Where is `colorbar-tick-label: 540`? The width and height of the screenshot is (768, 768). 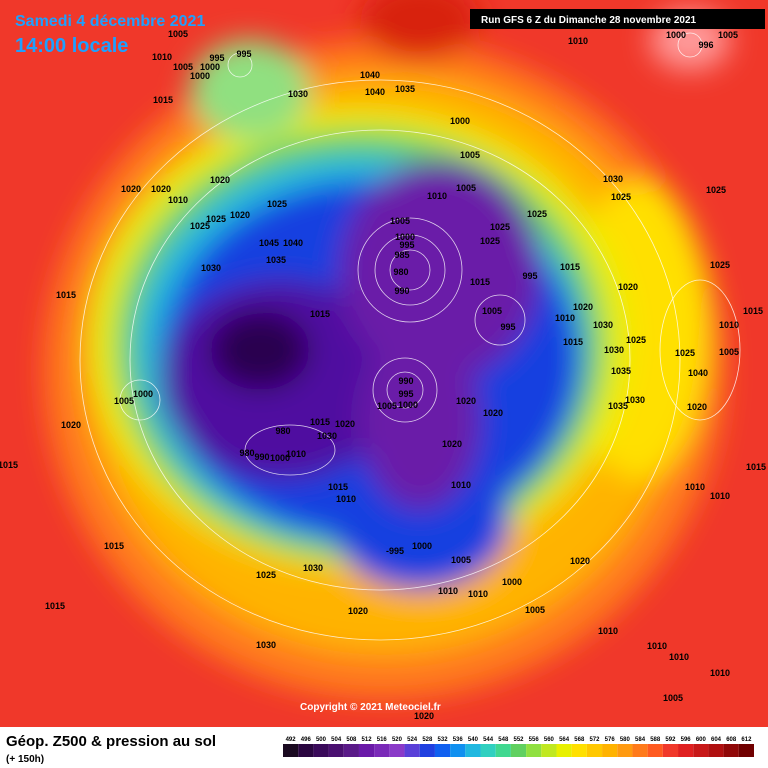
colorbar-tick-label: 540 is located at coordinates (473, 740).